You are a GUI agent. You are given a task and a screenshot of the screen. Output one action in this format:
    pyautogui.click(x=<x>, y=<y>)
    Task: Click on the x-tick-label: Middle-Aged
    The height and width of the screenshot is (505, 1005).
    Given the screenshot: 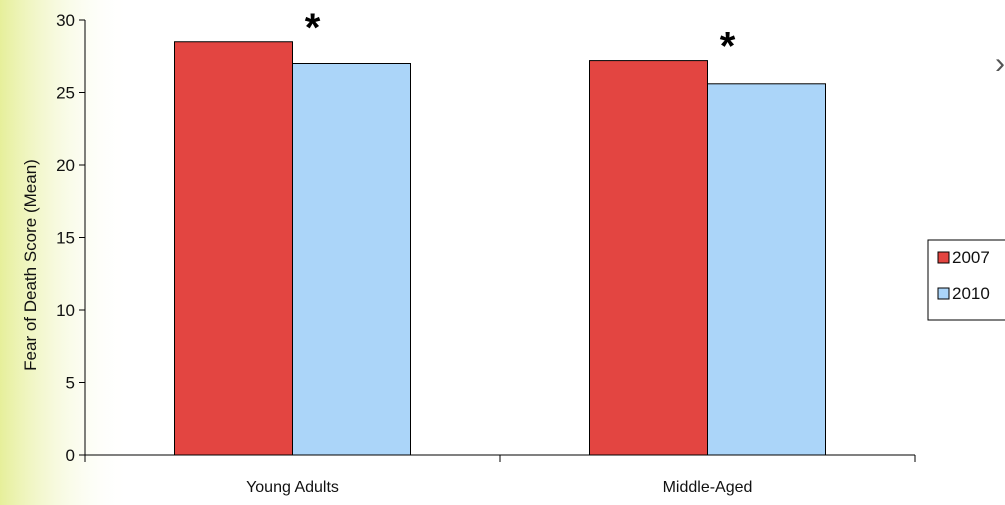 What is the action you would take?
    pyautogui.click(x=708, y=487)
    